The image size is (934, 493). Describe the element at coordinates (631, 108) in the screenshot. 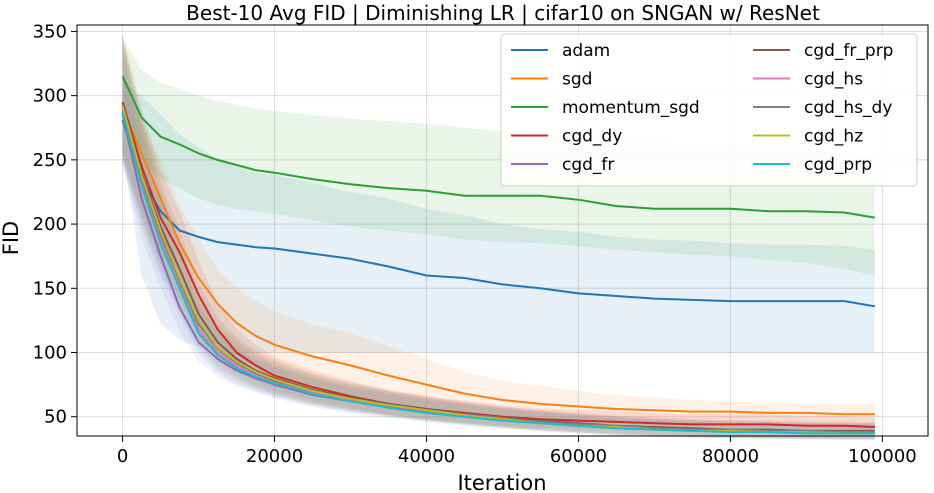

I see `legend-label-momentum_sgd: momentum_sgd` at that location.